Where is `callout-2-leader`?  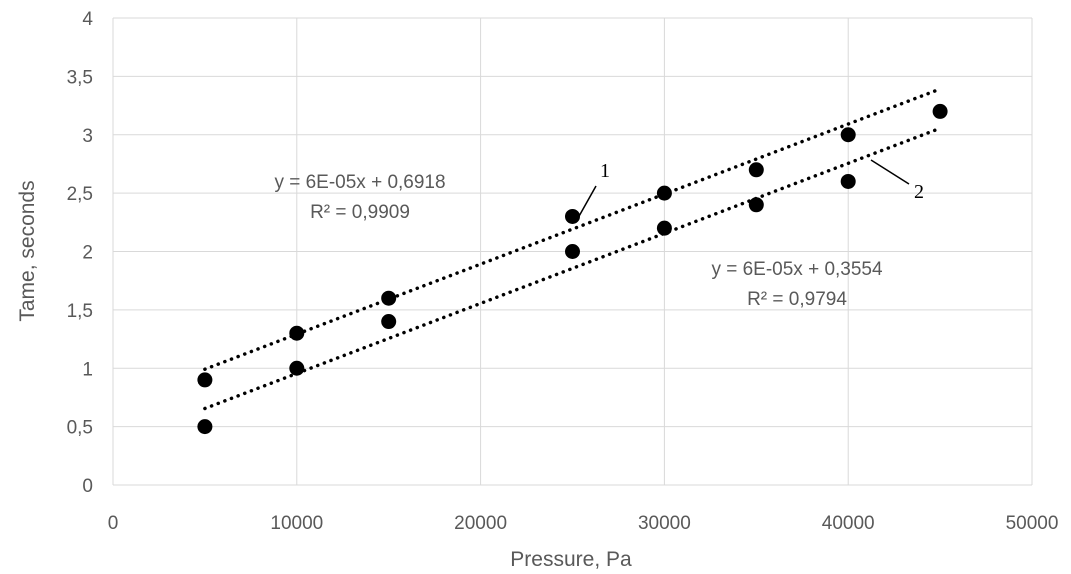 callout-2-leader is located at coordinates (890, 172).